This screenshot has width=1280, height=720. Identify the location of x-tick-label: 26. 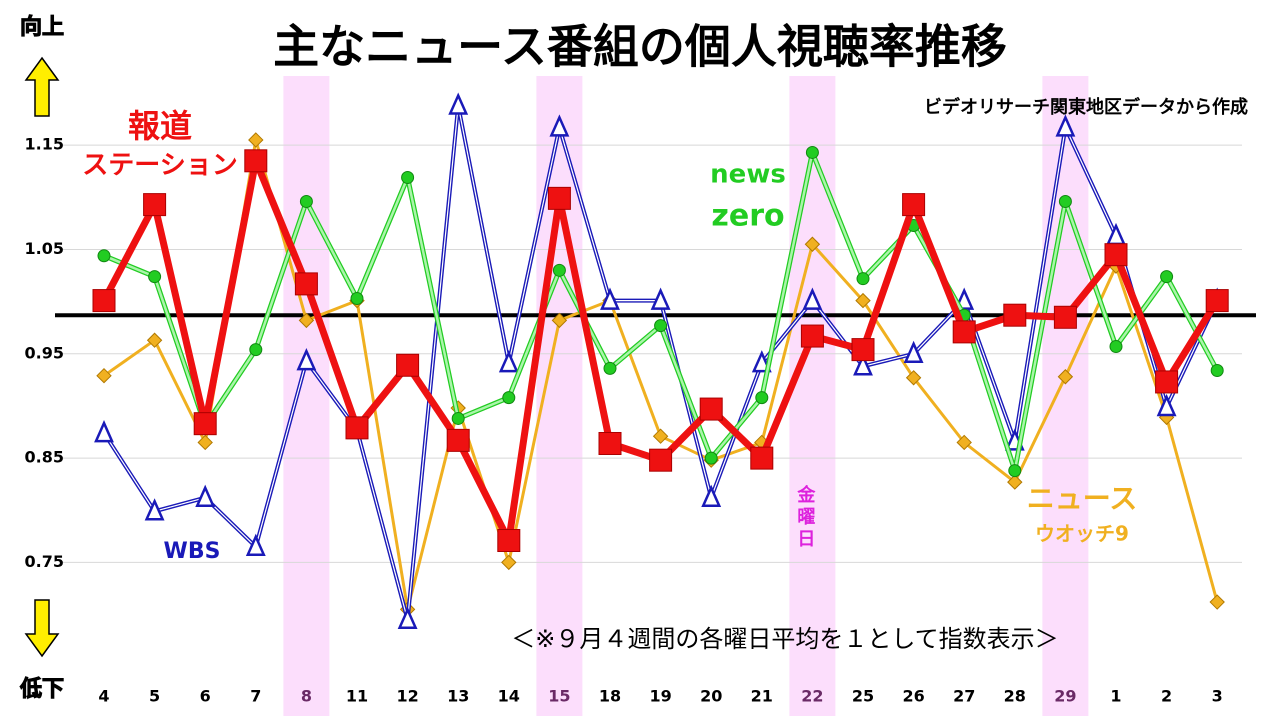
(913, 696).